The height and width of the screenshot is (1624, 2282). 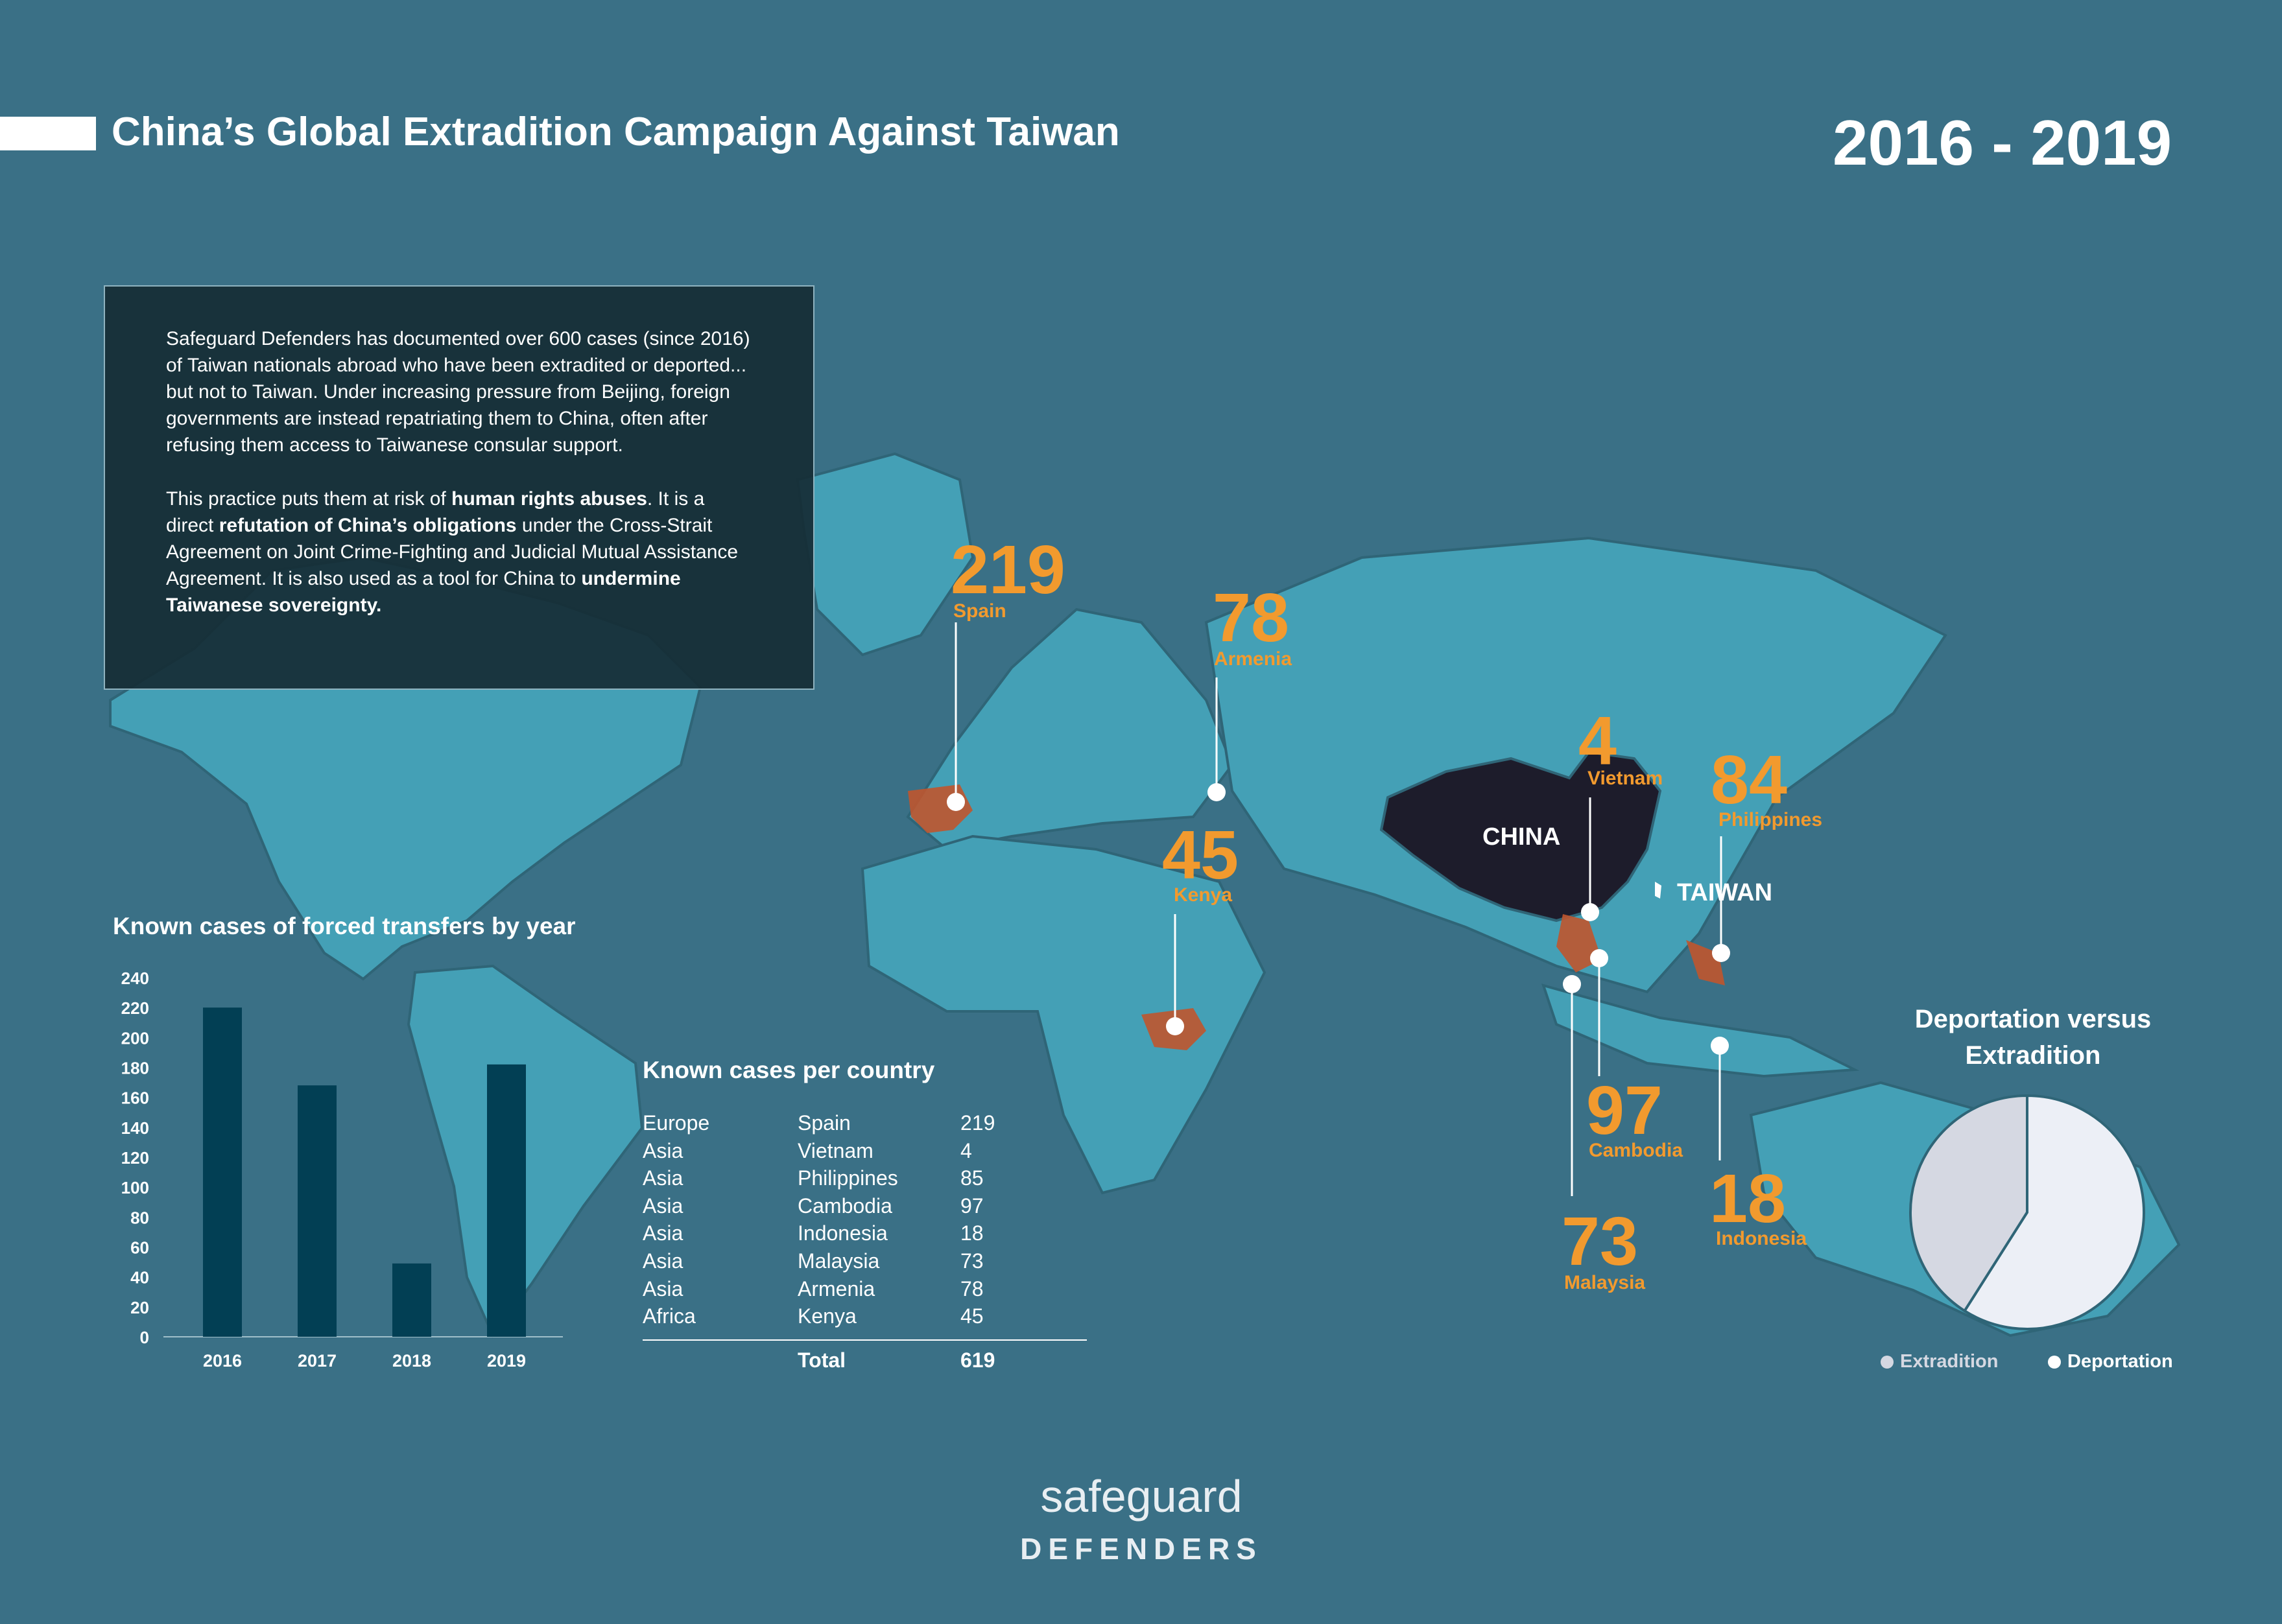 I want to click on bar-chart-y-tick: 200, so click(x=135, y=1038).